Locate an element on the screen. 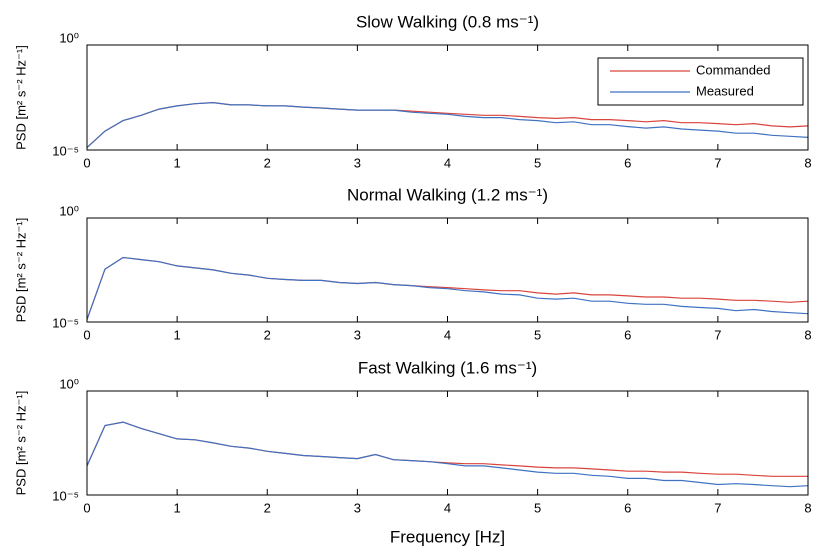 The width and height of the screenshot is (818, 550). chart-title: Fast Walking (1.6 ms⁻¹) is located at coordinates (447, 367).